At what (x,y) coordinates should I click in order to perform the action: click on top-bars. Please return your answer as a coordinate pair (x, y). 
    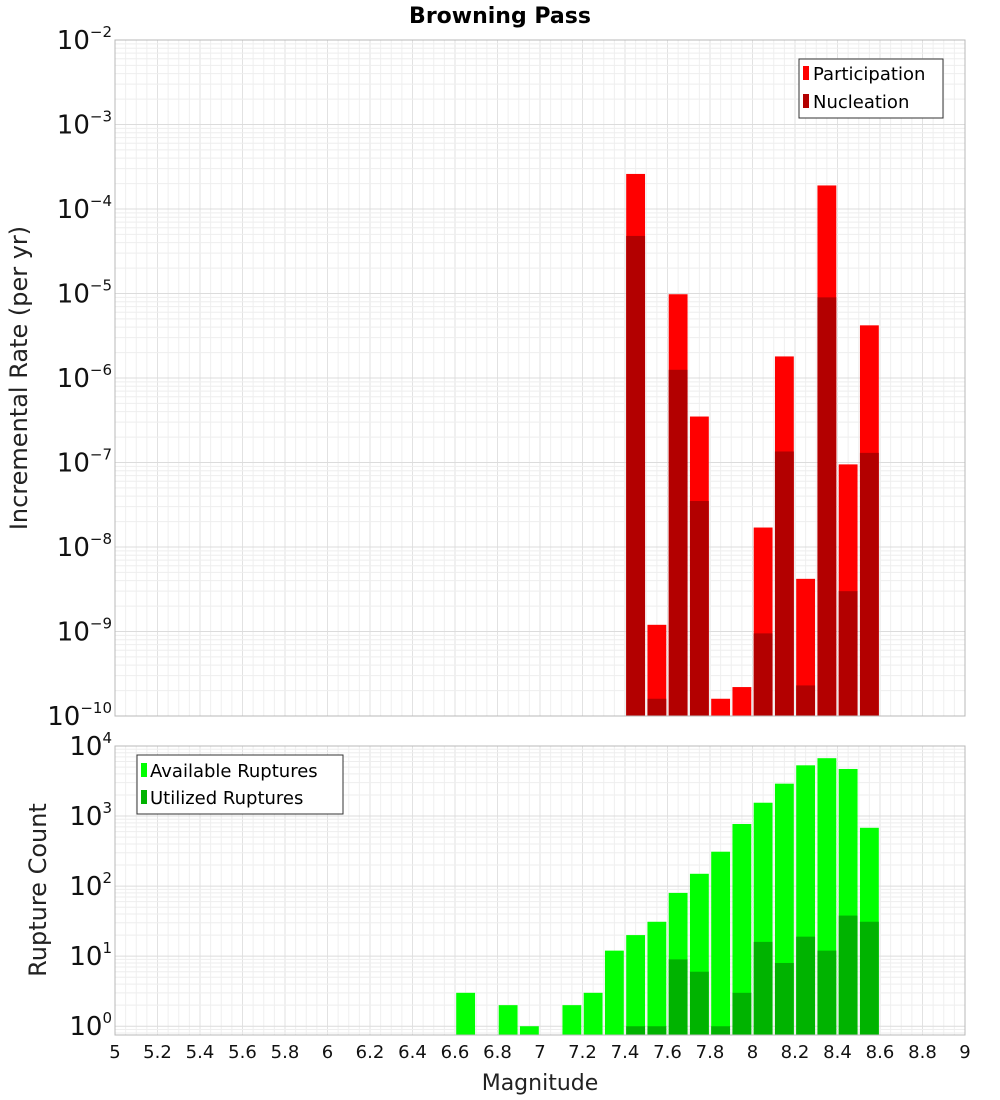
    Looking at the image, I should click on (752, 445).